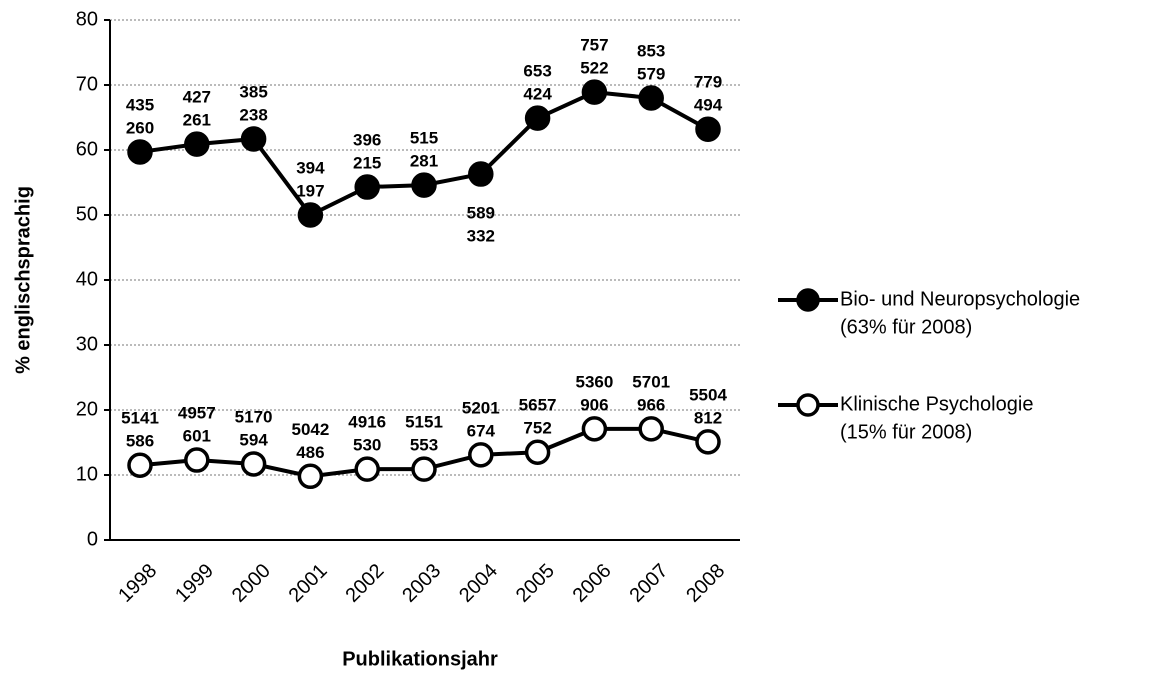  What do you see at coordinates (537, 428) in the screenshot?
I see `data-count-label: 752` at bounding box center [537, 428].